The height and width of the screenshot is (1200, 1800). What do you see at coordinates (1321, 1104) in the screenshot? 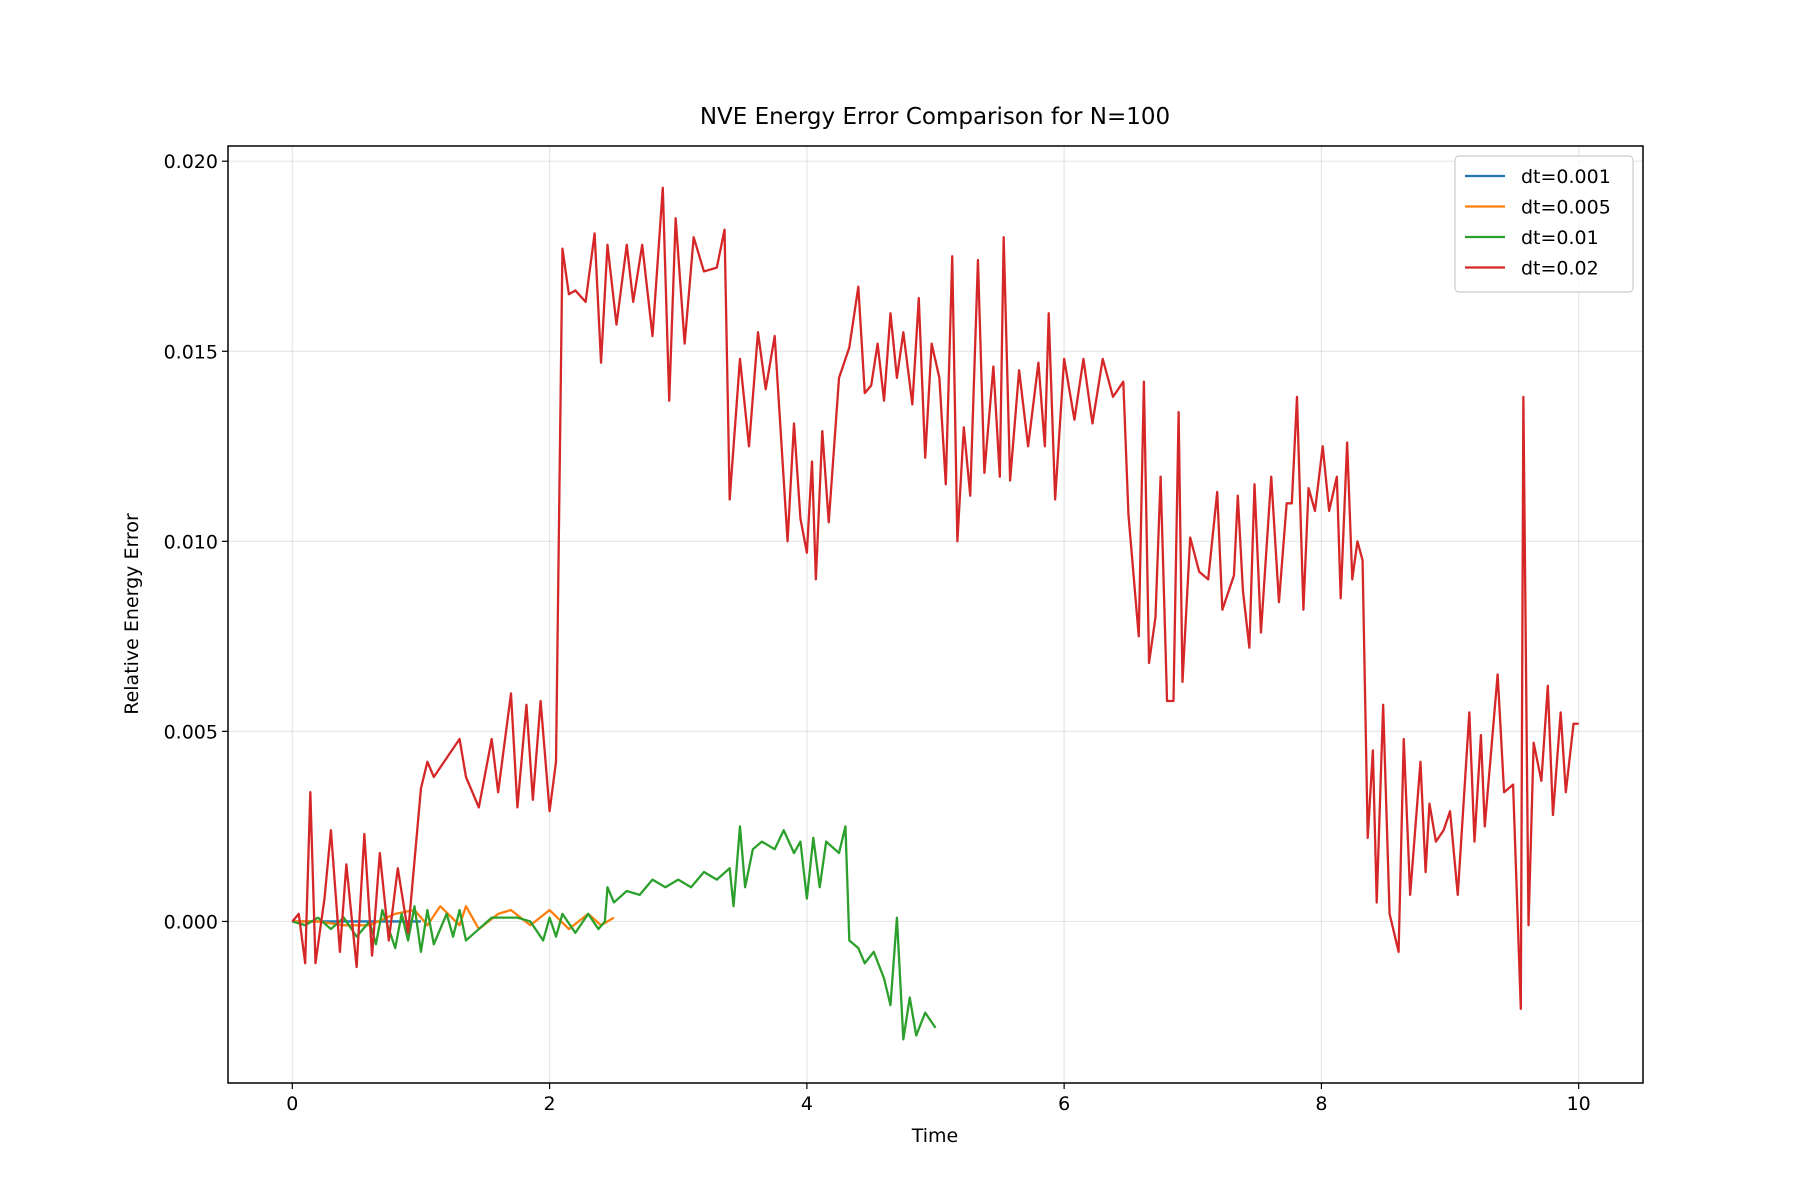
I see `x-tick-label: 8` at bounding box center [1321, 1104].